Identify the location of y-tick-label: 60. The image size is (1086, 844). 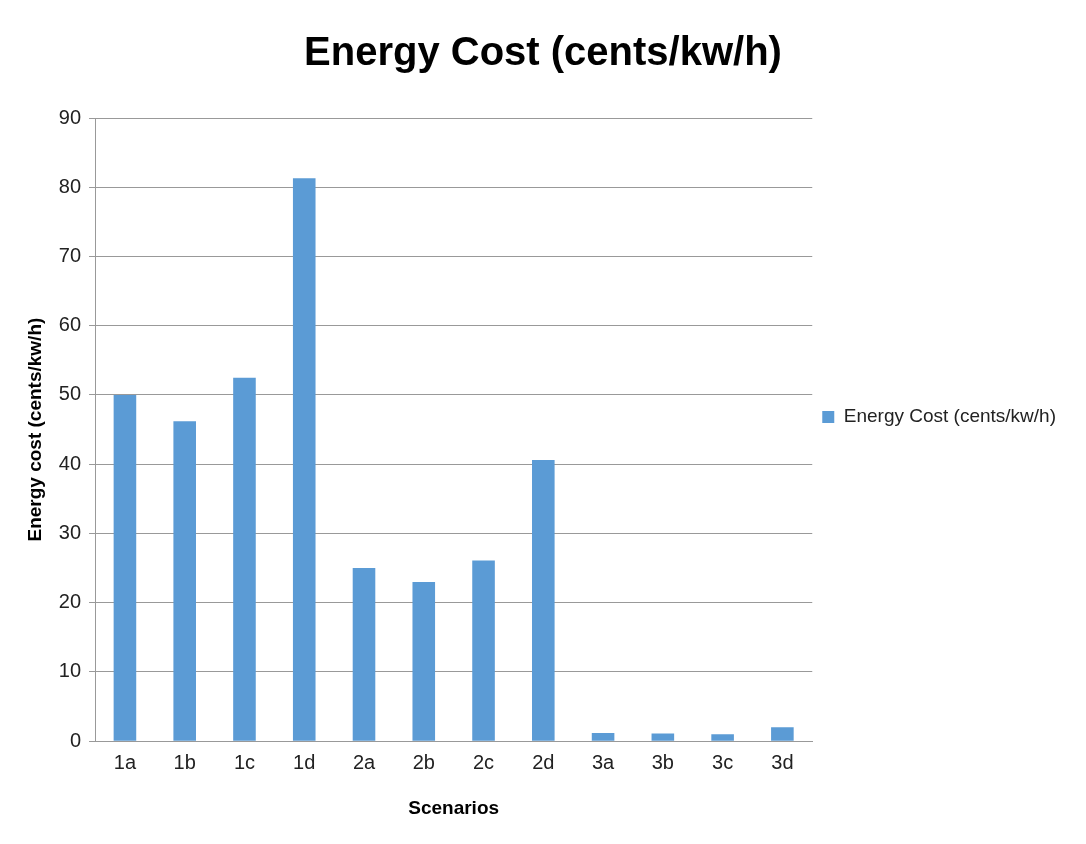
(70, 324).